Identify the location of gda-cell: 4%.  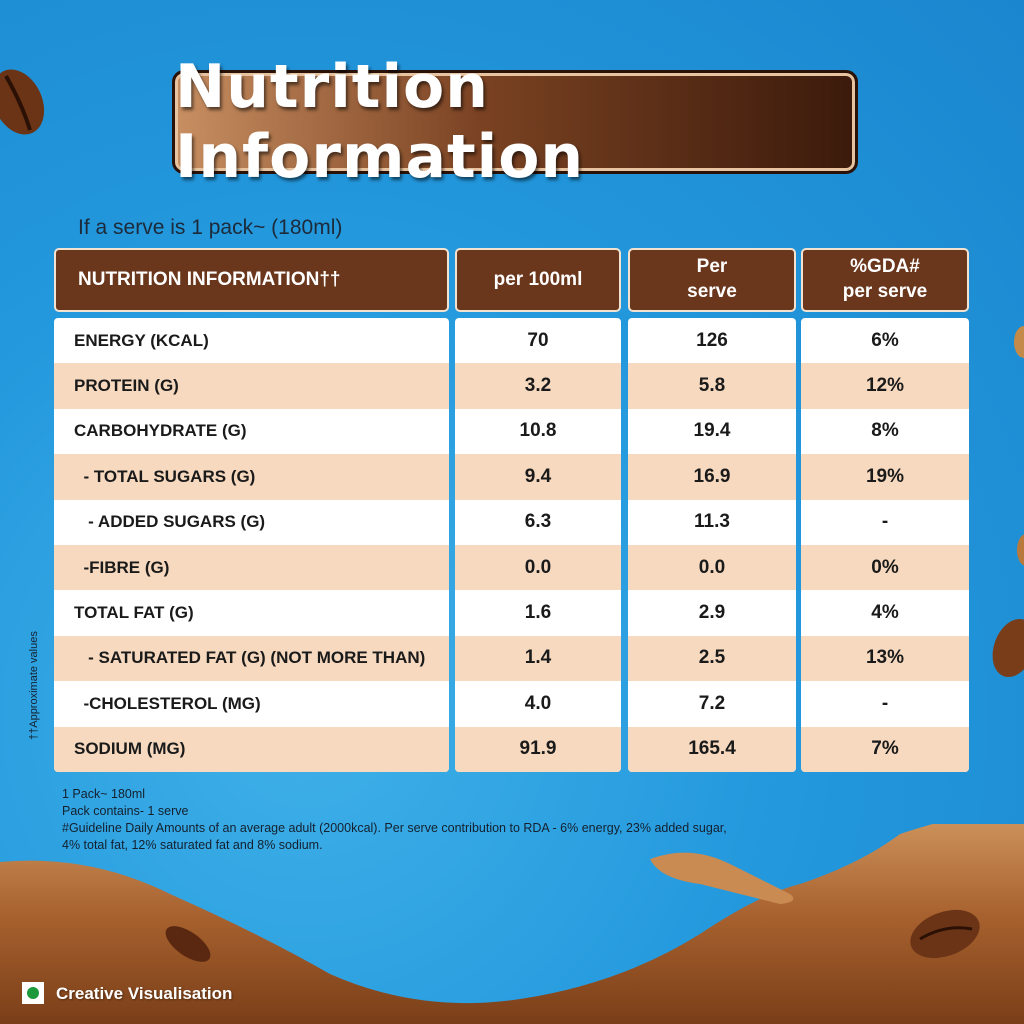
(885, 612).